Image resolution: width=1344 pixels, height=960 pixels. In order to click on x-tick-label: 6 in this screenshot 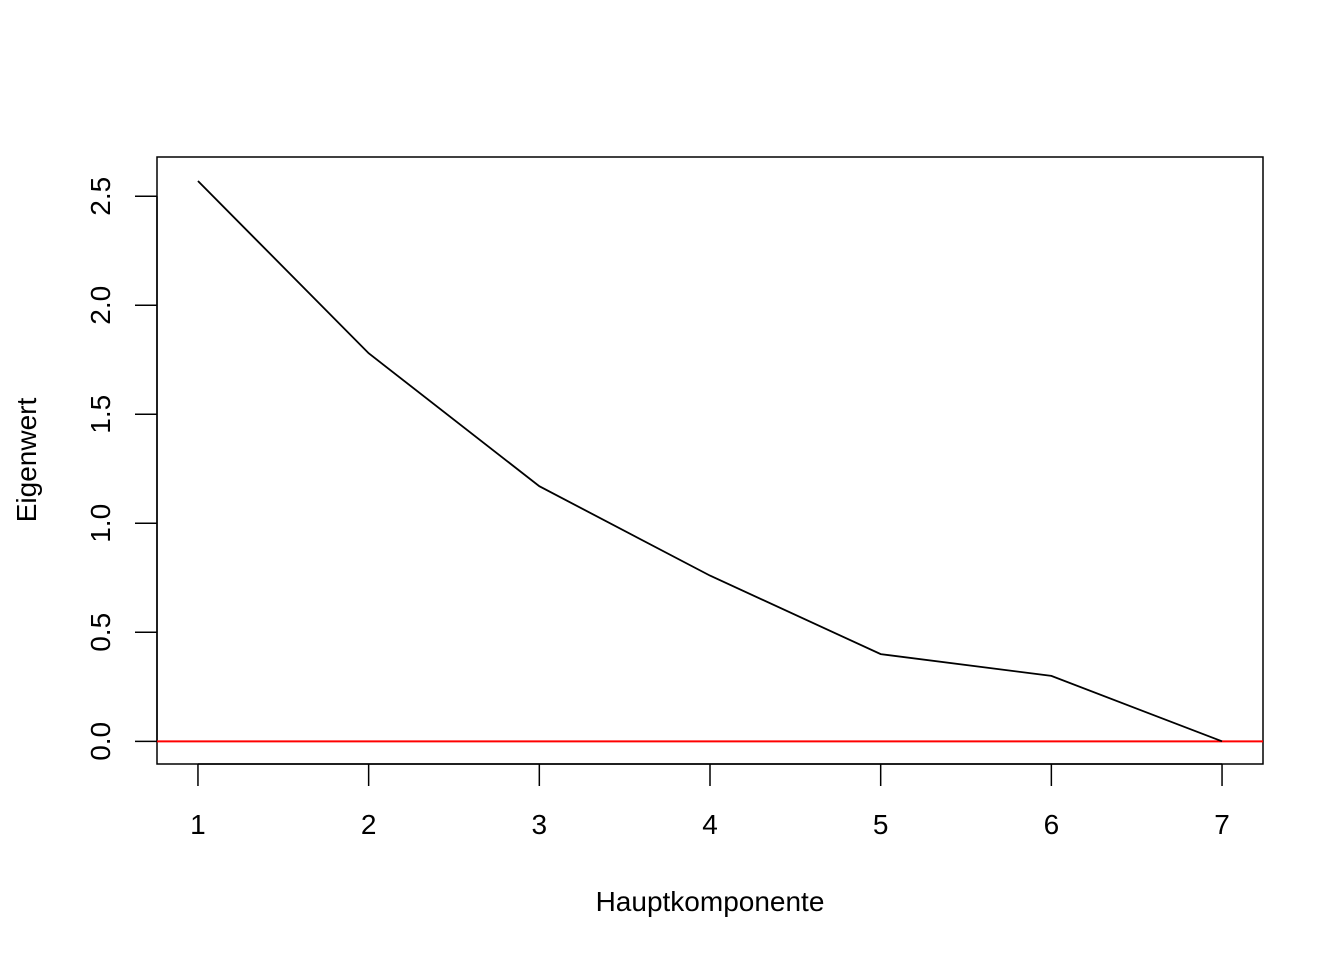, I will do `click(1052, 824)`.